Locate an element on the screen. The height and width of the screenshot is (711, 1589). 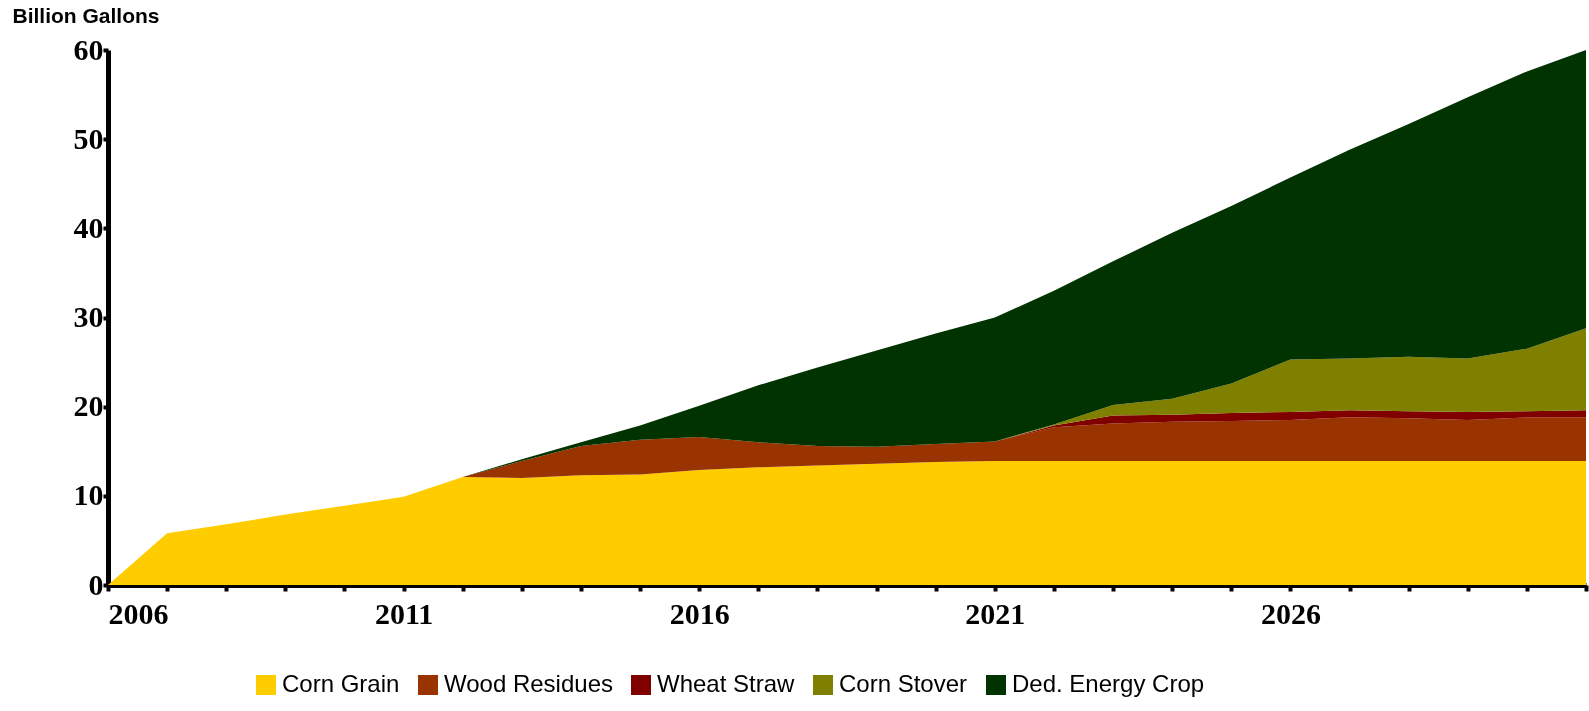
y-axis-title: Billion Gallons is located at coordinates (86, 15).